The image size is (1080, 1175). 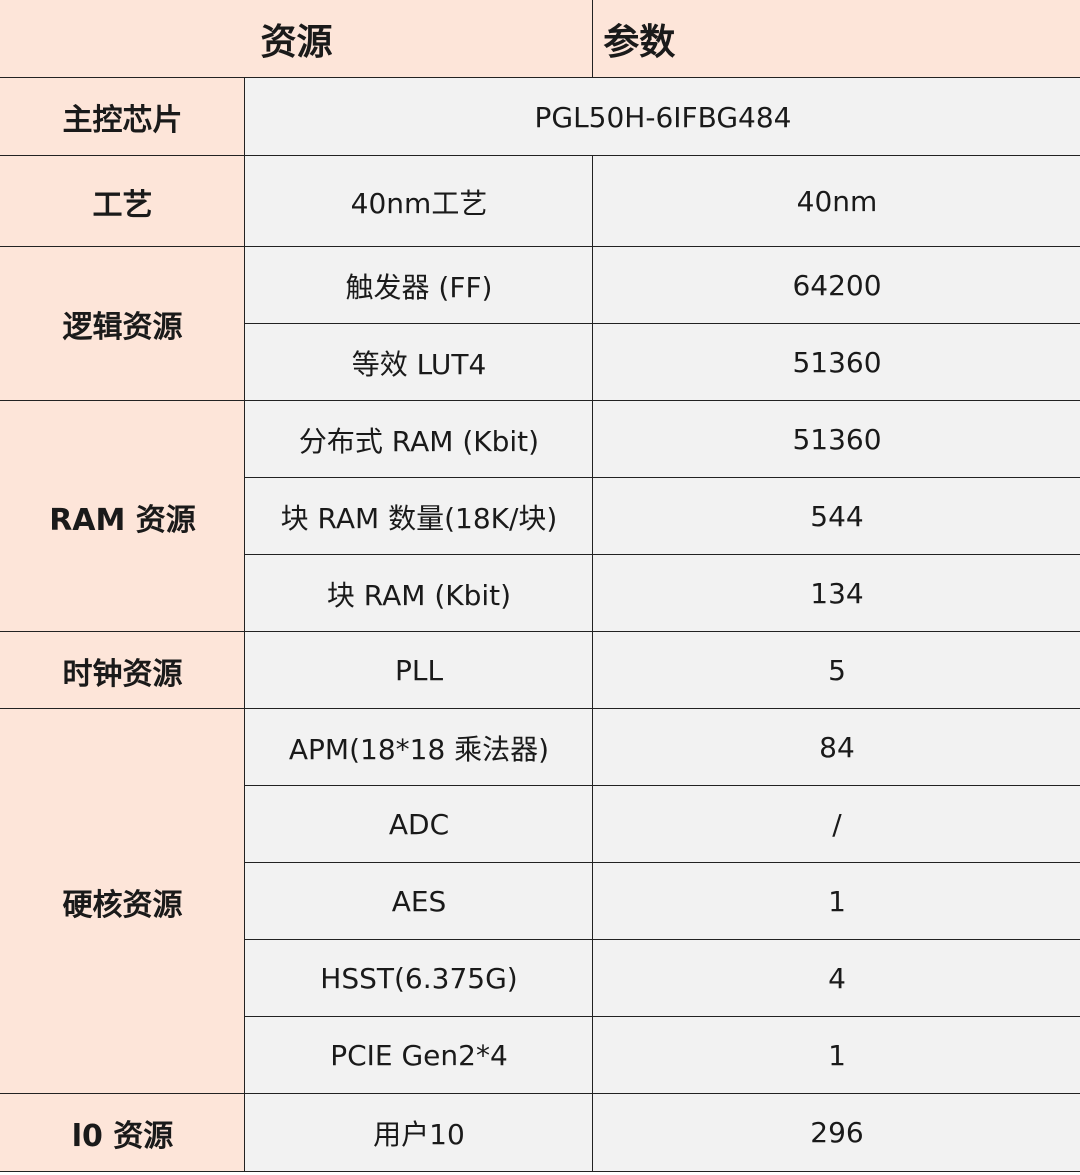 I want to click on item-cell: 块 RAM (Kbit), so click(x=419, y=593).